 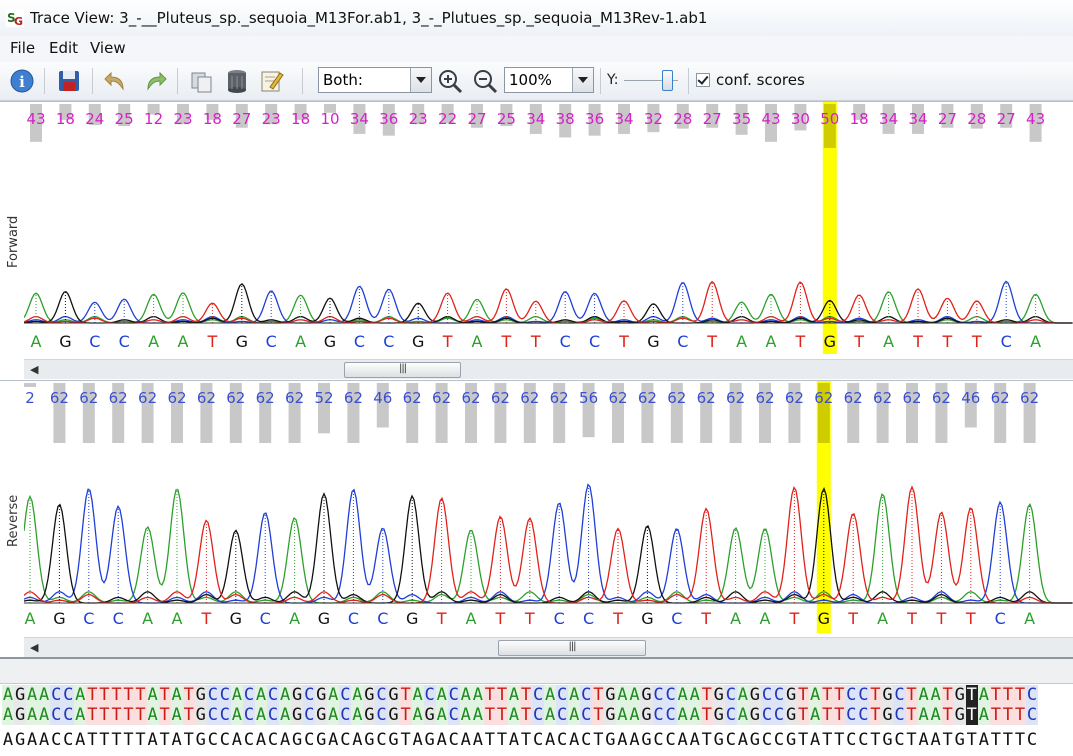 I want to click on edit-icon, so click(x=272, y=81).